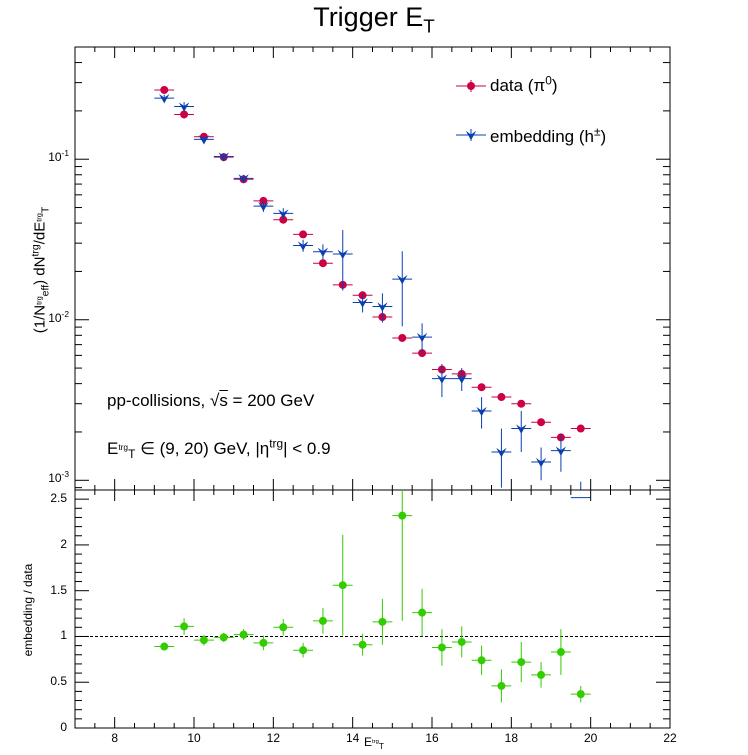 Image resolution: width=748 pixels, height=755 pixels. I want to click on legend-entry-data: data (π0), so click(524, 84).